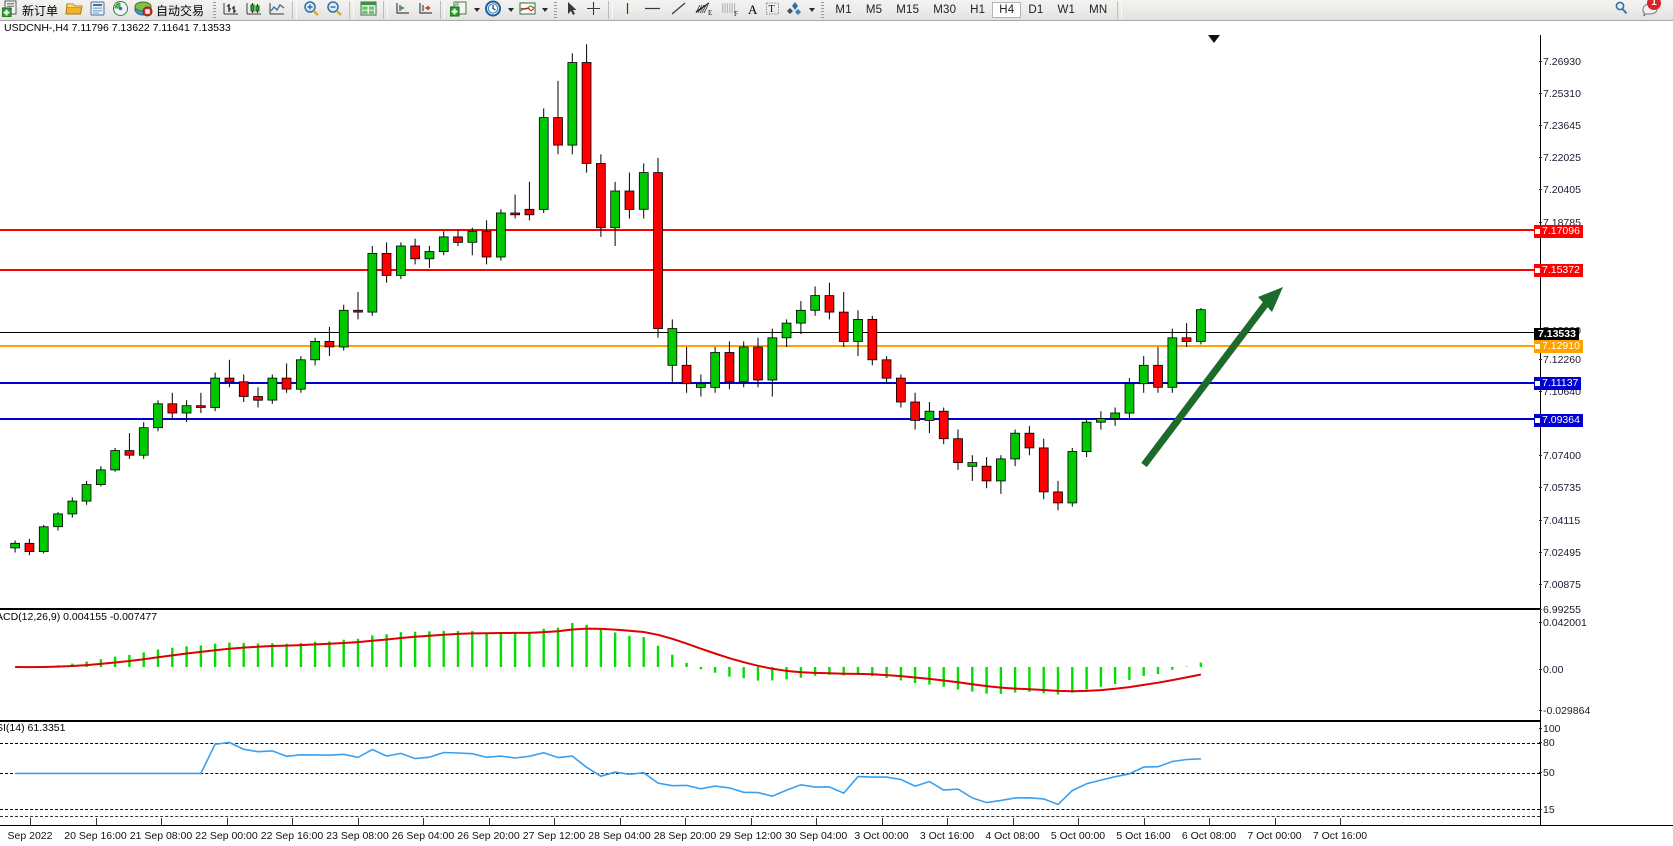 The image size is (1673, 846). Describe the element at coordinates (423, 836) in the screenshot. I see `time-tick-6: 26 Sep 04:00` at that location.